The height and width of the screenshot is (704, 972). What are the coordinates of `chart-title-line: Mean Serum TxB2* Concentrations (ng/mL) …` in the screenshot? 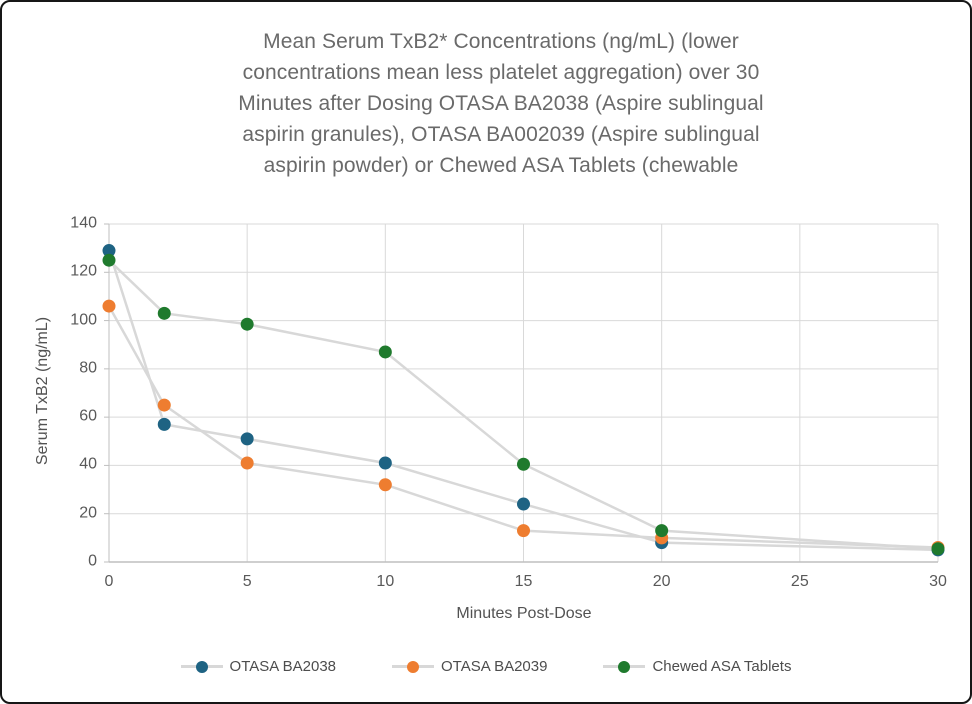 It's located at (501, 41).